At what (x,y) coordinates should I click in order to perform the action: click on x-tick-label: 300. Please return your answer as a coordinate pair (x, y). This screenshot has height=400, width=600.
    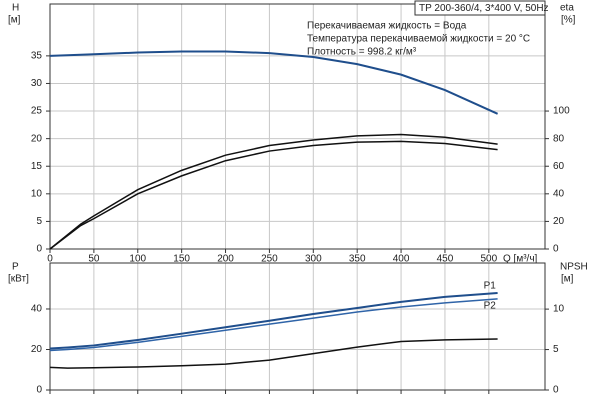
    Looking at the image, I should click on (313, 259).